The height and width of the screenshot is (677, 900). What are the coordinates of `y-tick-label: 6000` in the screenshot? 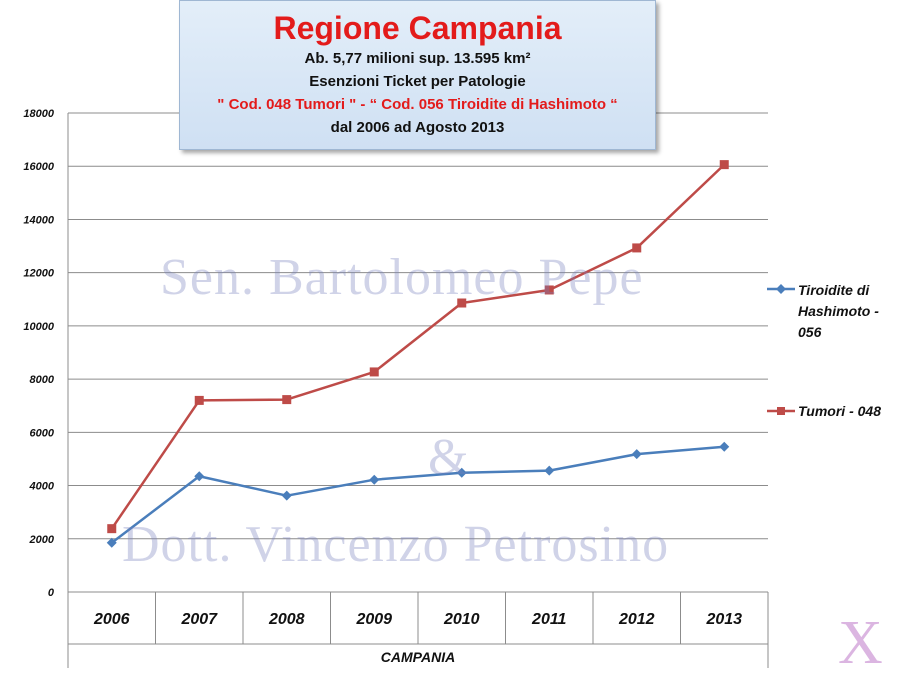 It's located at (42, 433).